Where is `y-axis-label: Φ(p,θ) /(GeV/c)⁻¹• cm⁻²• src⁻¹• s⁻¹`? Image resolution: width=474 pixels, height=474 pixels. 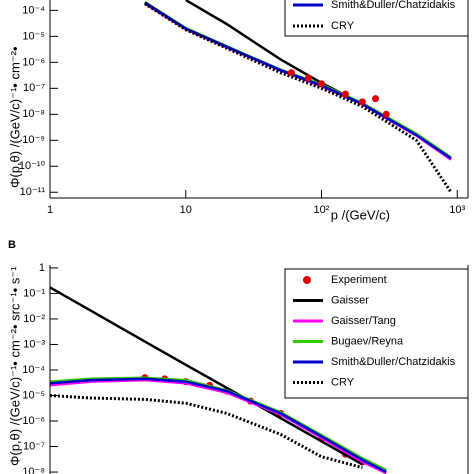 y-axis-label: Φ(p,θ) /(GeV/c)⁻¹• cm⁻²• src⁻¹• s⁻¹ is located at coordinates (14, 366).